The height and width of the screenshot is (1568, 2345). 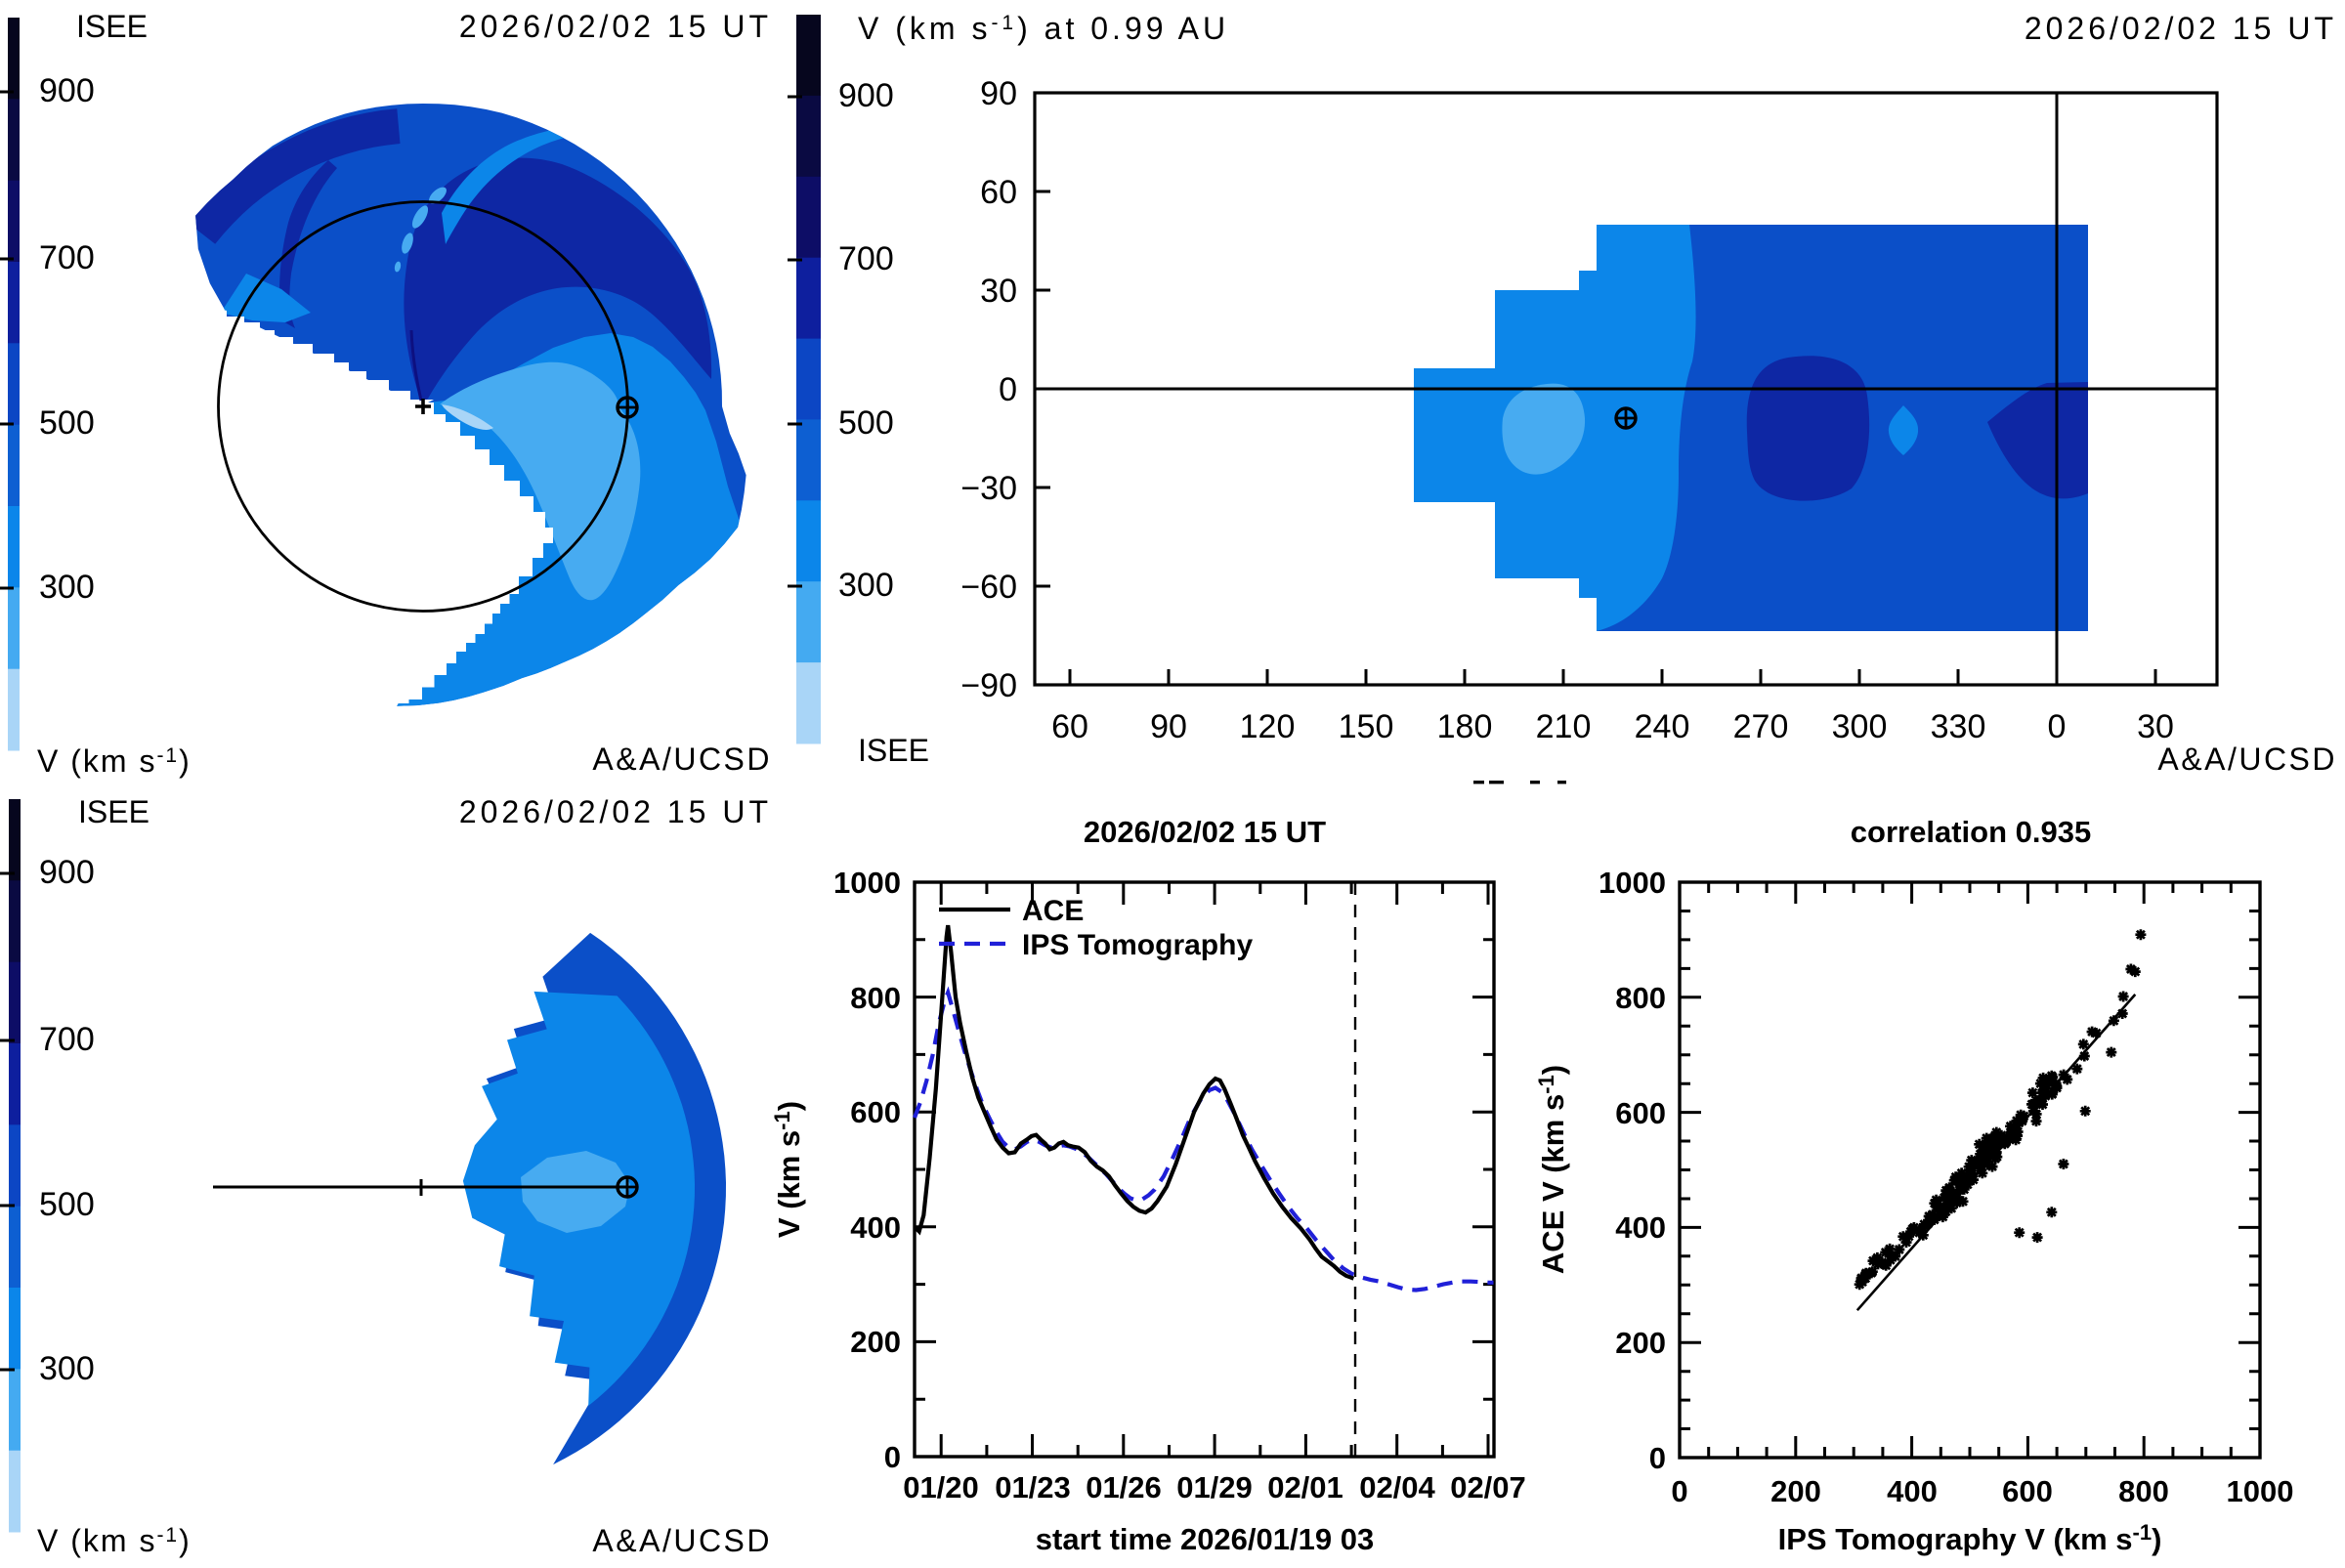 I want to click on svg-text: 150, so click(x=1366, y=726).